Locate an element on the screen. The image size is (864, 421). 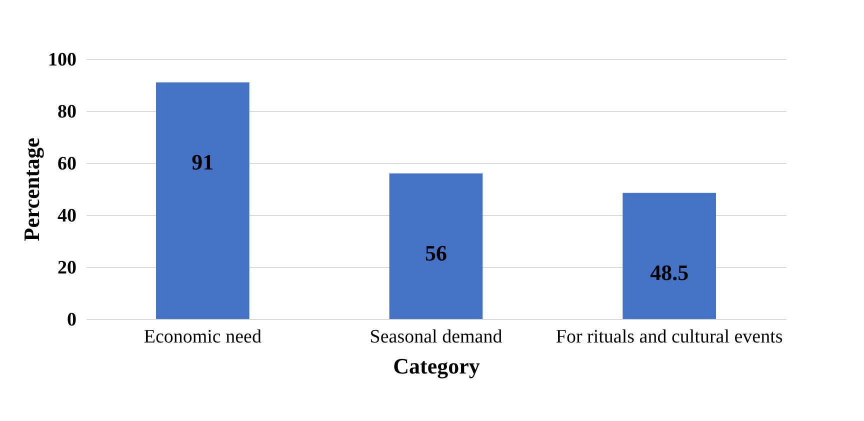
y-tick-label: 60 is located at coordinates (67, 164).